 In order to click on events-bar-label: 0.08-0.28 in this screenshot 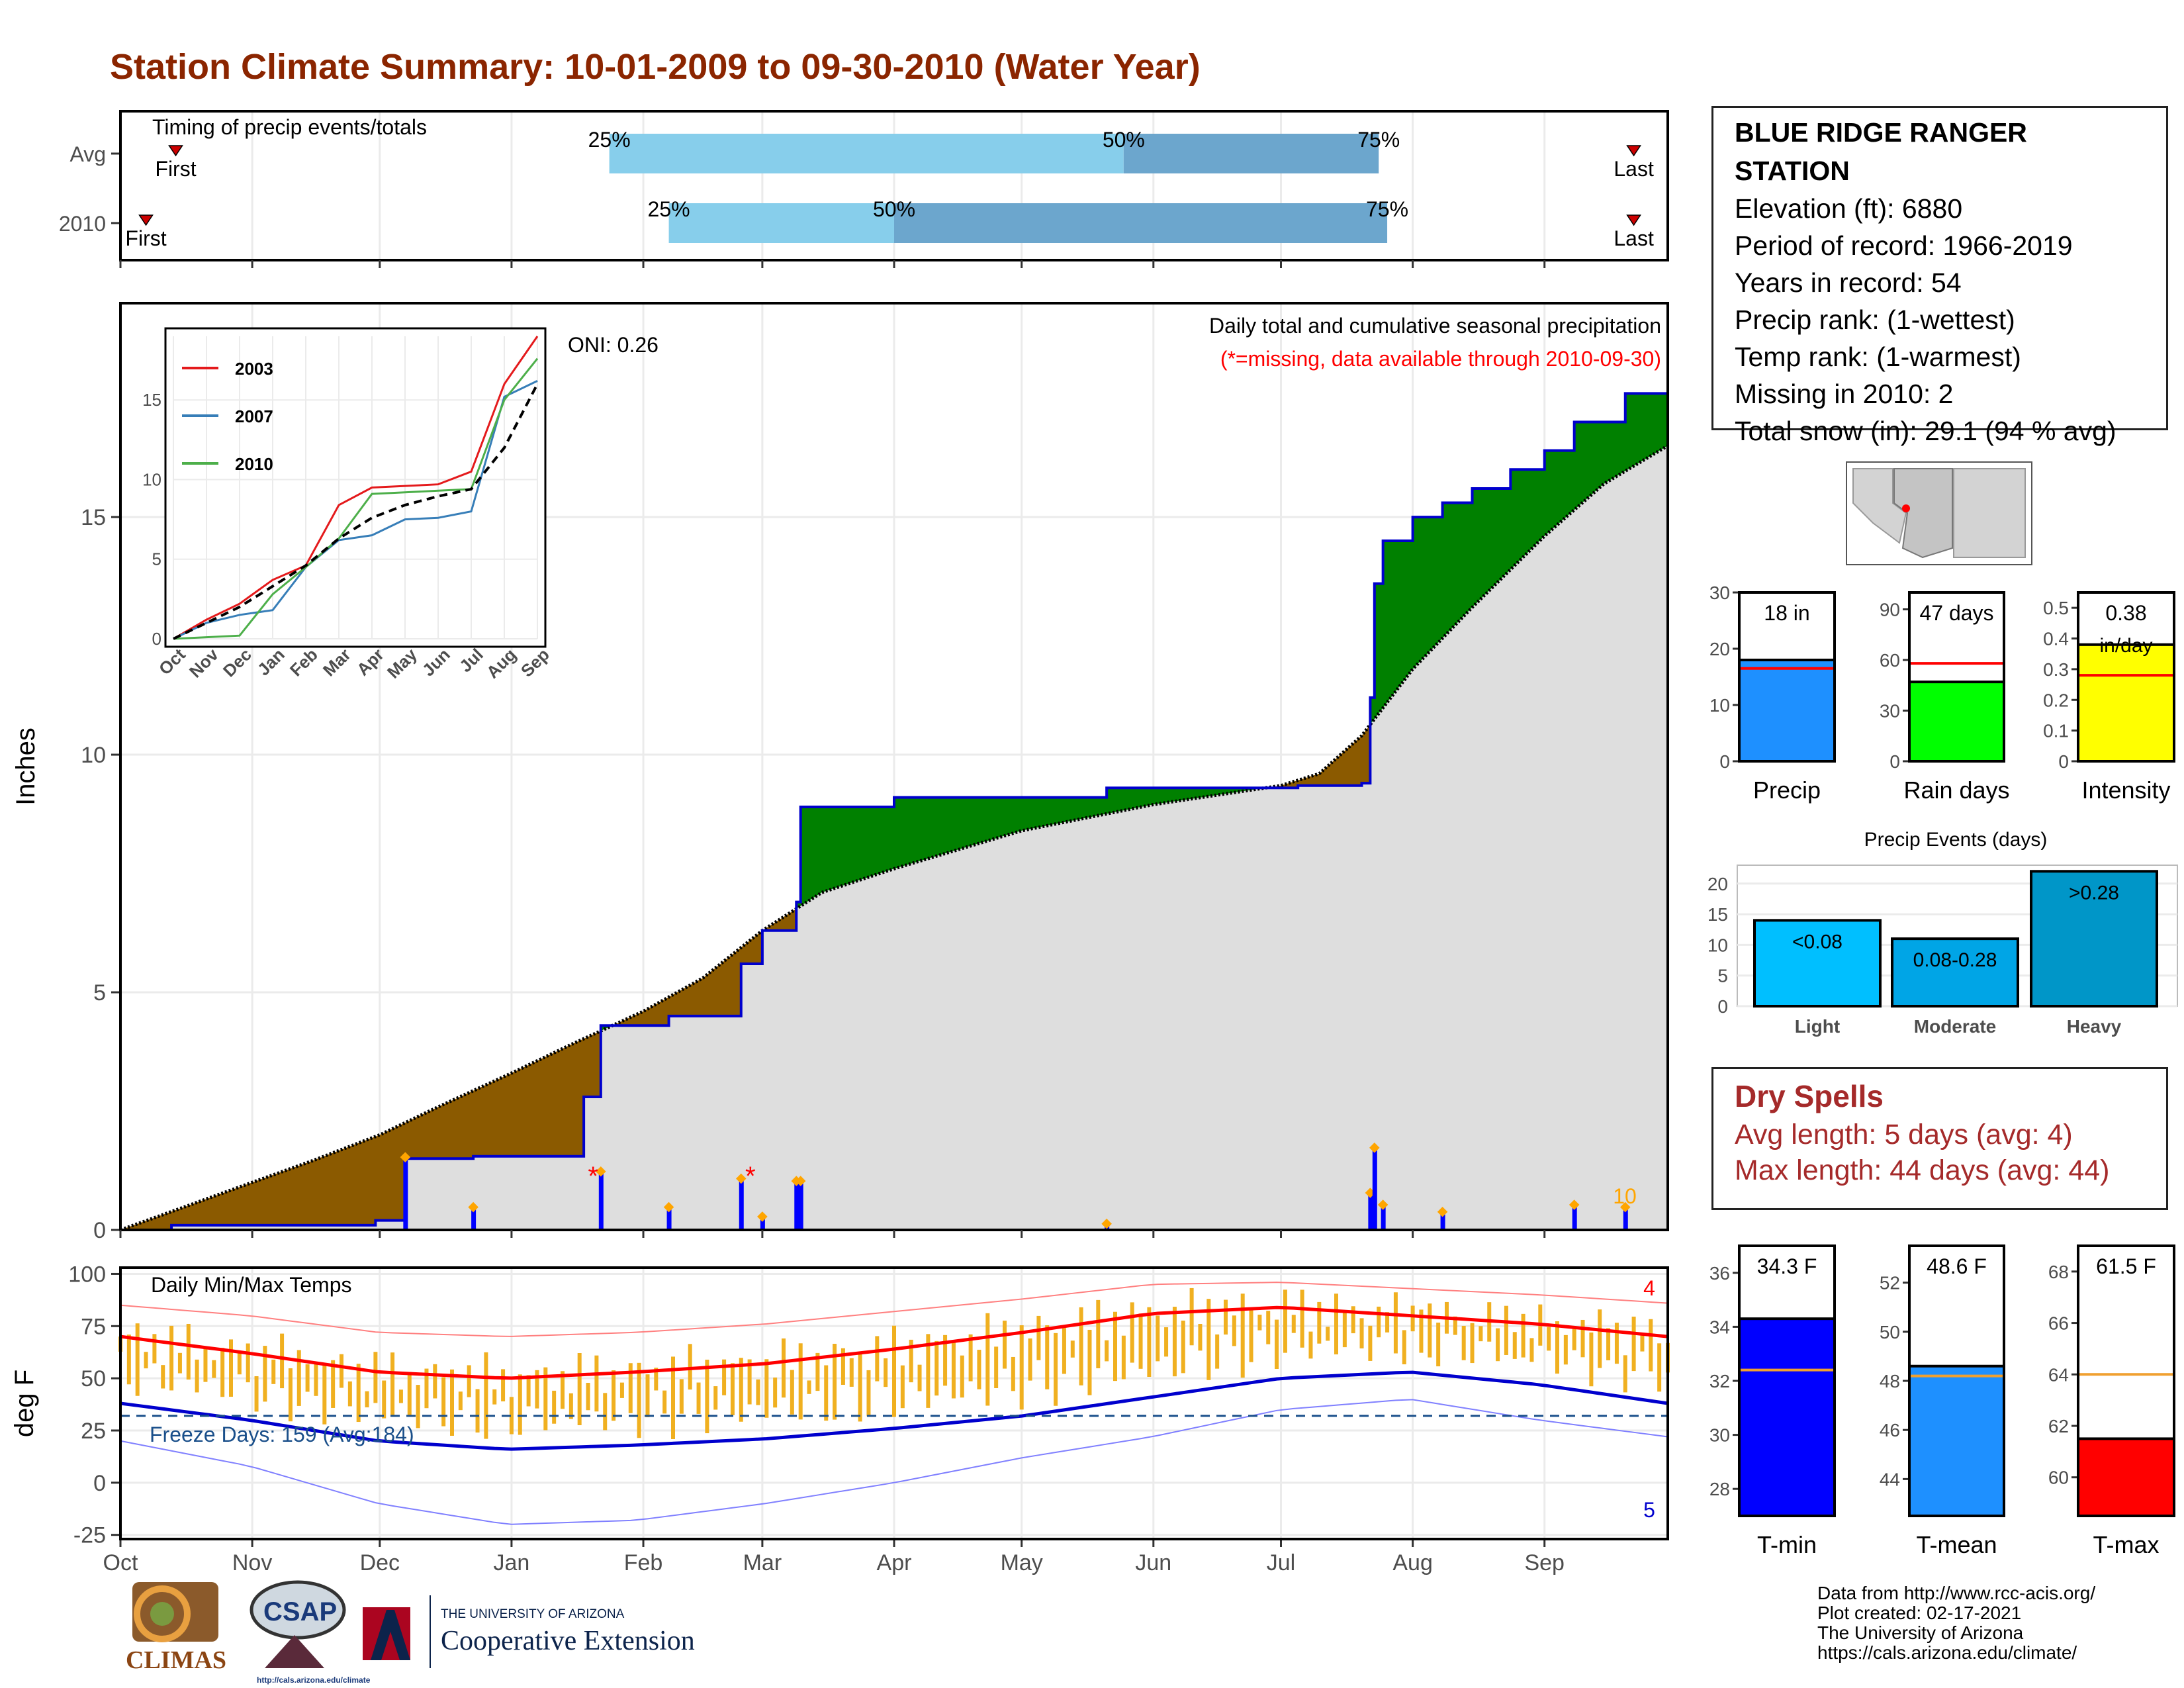, I will do `click(1955, 960)`.